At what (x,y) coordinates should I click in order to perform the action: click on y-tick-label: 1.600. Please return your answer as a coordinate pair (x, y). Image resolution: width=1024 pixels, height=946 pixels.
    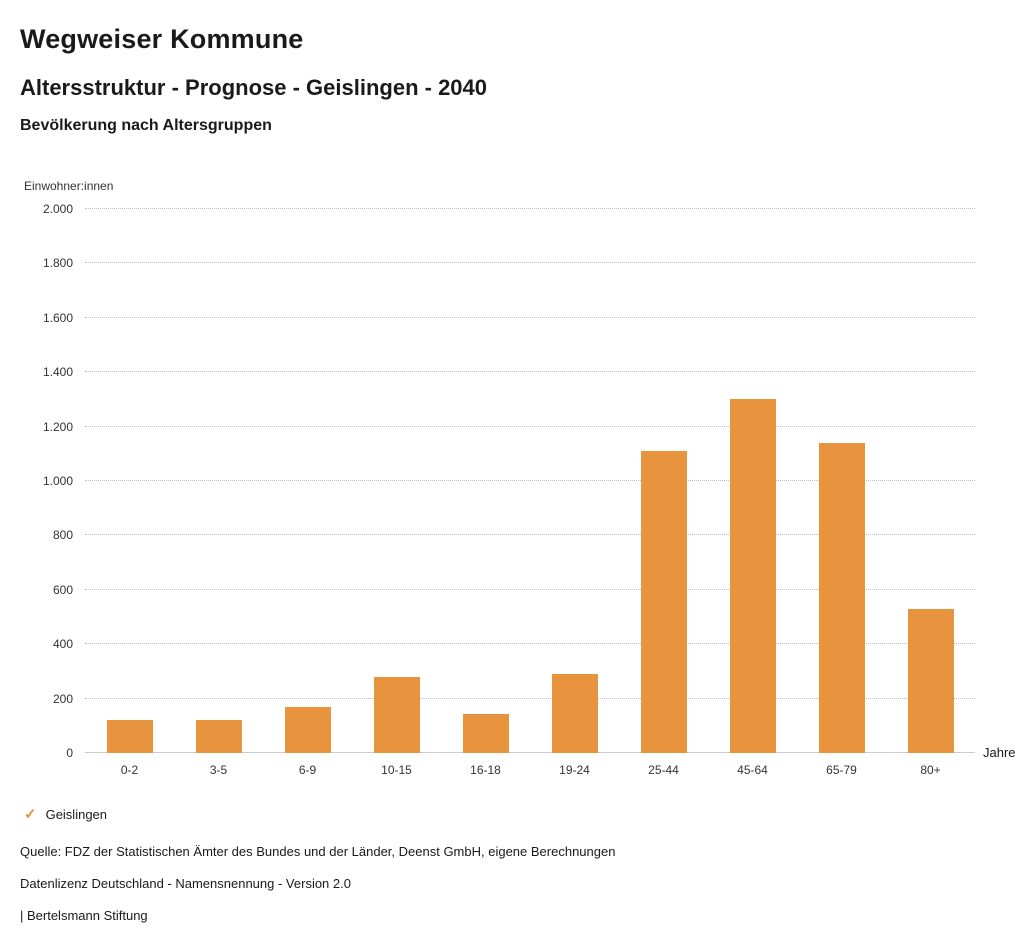
    Looking at the image, I should click on (57, 317).